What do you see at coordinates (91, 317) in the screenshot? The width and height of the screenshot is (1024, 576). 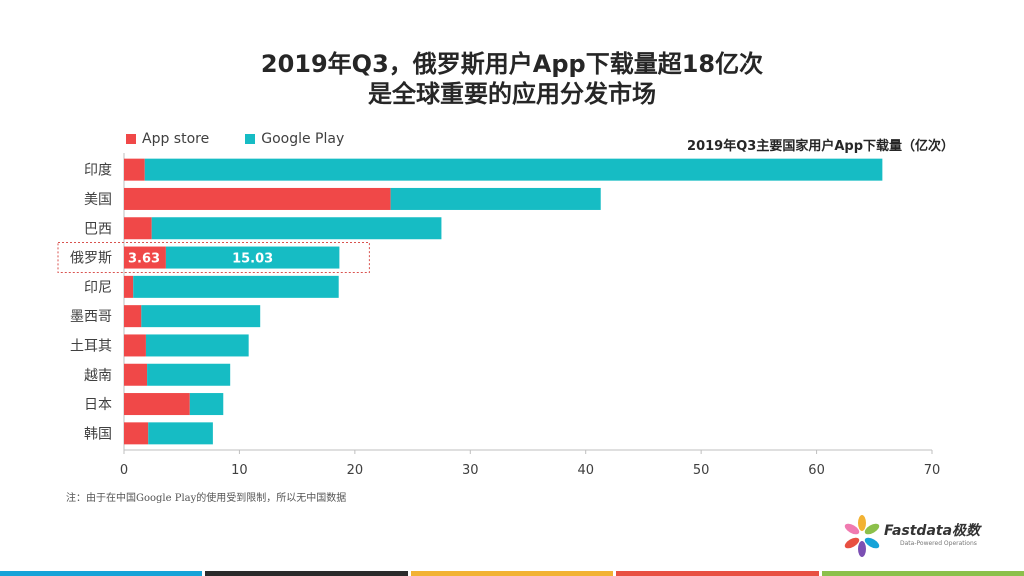 I see `category-label: 墨西哥` at bounding box center [91, 317].